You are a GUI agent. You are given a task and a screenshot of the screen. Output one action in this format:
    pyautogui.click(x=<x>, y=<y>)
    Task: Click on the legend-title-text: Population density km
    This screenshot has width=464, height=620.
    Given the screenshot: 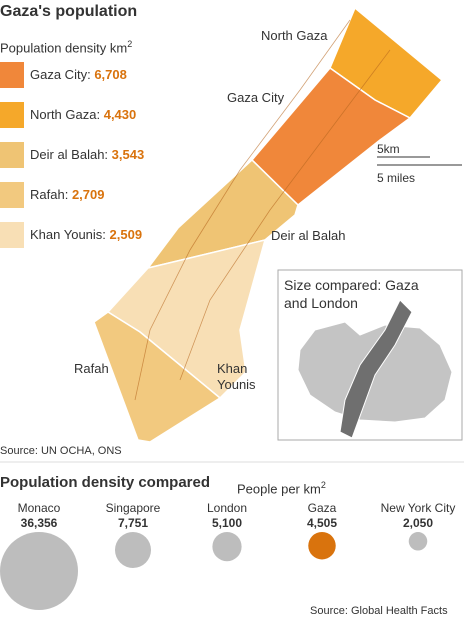 What is the action you would take?
    pyautogui.click(x=64, y=48)
    